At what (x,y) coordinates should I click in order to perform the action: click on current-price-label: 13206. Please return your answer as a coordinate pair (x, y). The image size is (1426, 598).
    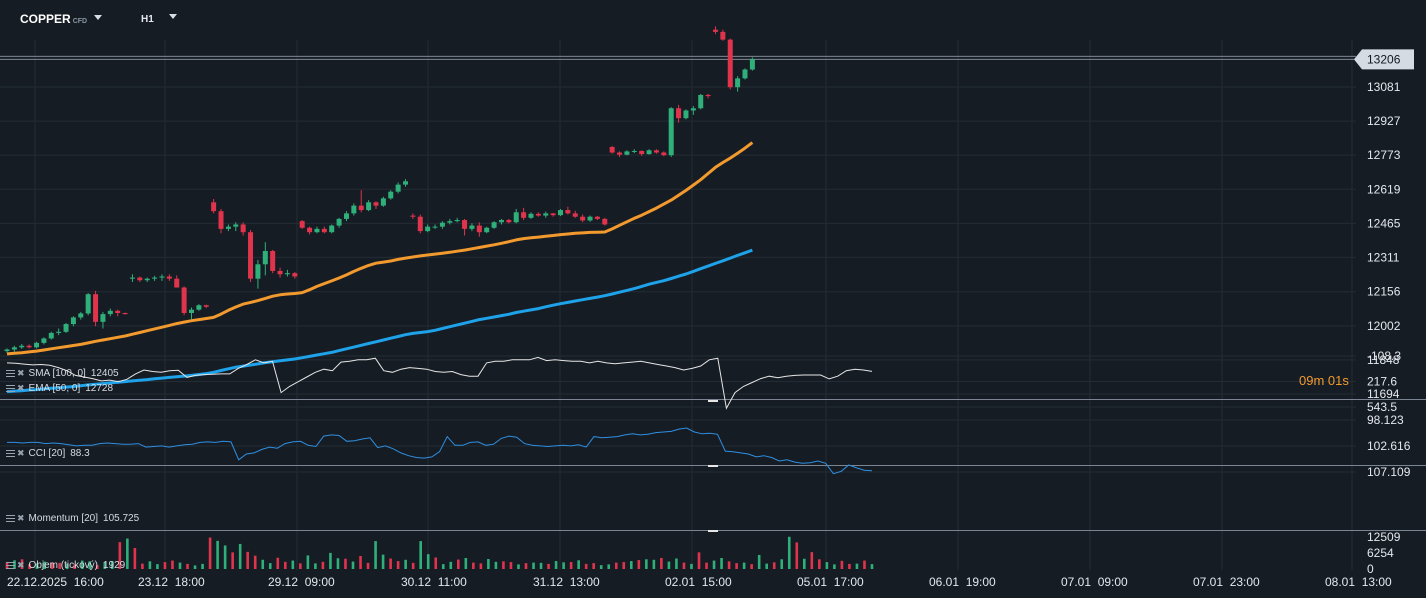
    Looking at the image, I should click on (1384, 59).